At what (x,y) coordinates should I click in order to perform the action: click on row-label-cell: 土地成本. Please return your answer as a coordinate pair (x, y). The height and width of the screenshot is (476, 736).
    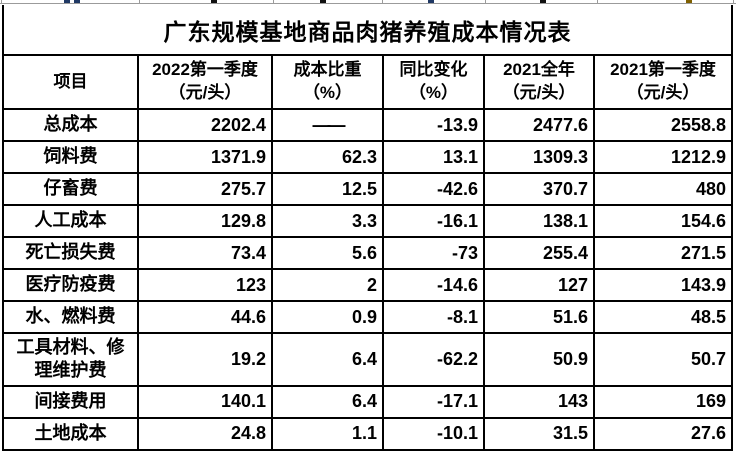
    Looking at the image, I should click on (70, 433).